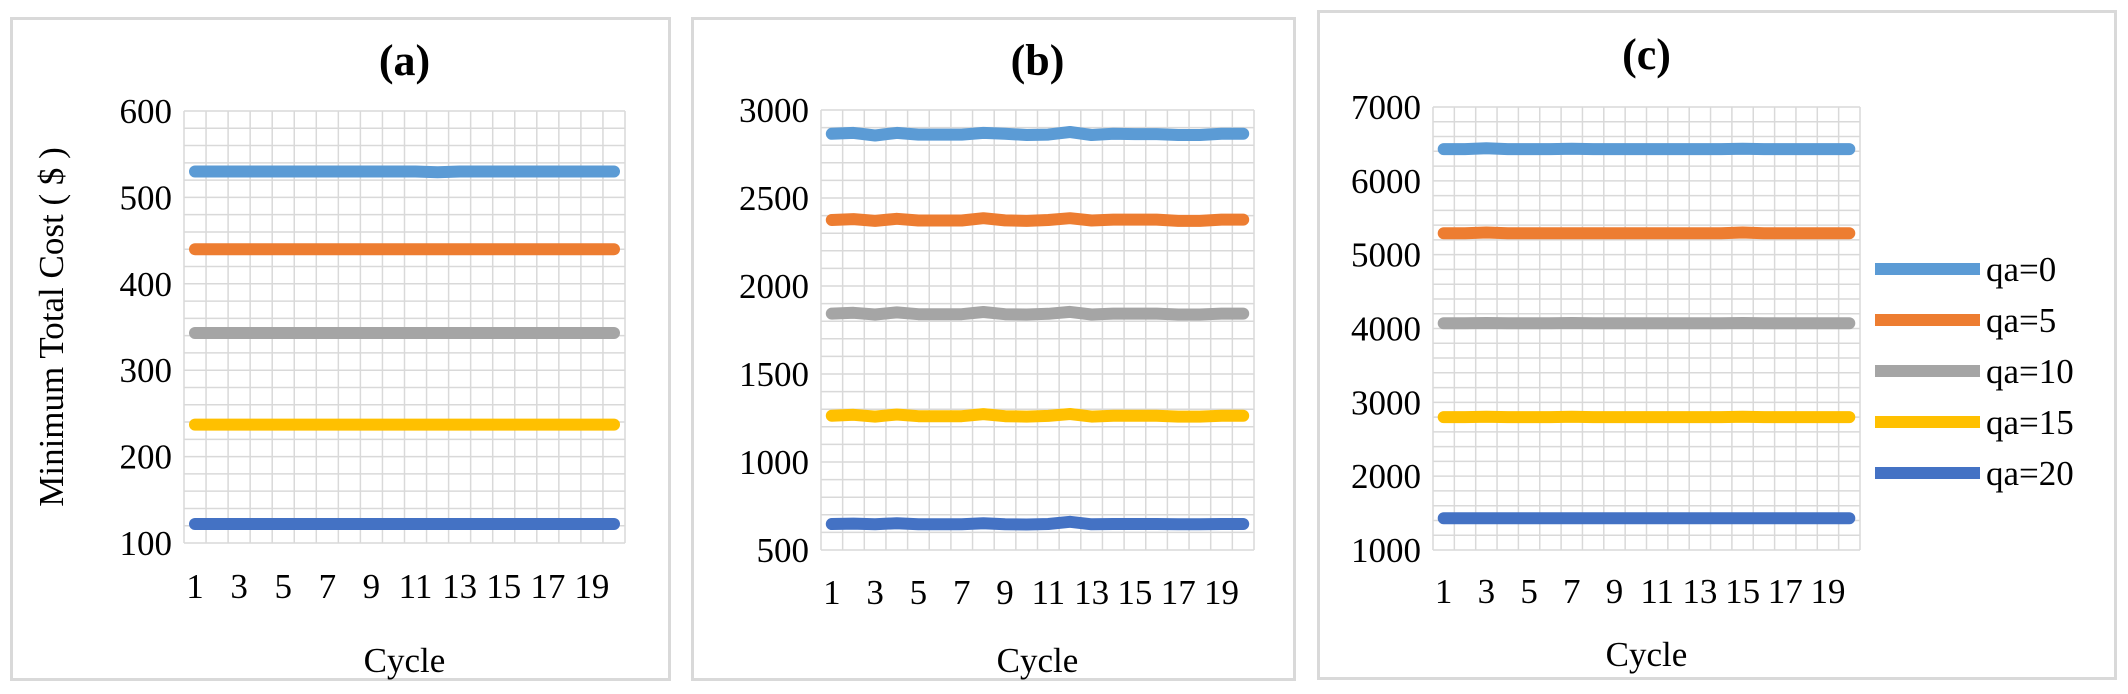  I want to click on legend-label-qa-5: qa=5, so click(2021, 320).